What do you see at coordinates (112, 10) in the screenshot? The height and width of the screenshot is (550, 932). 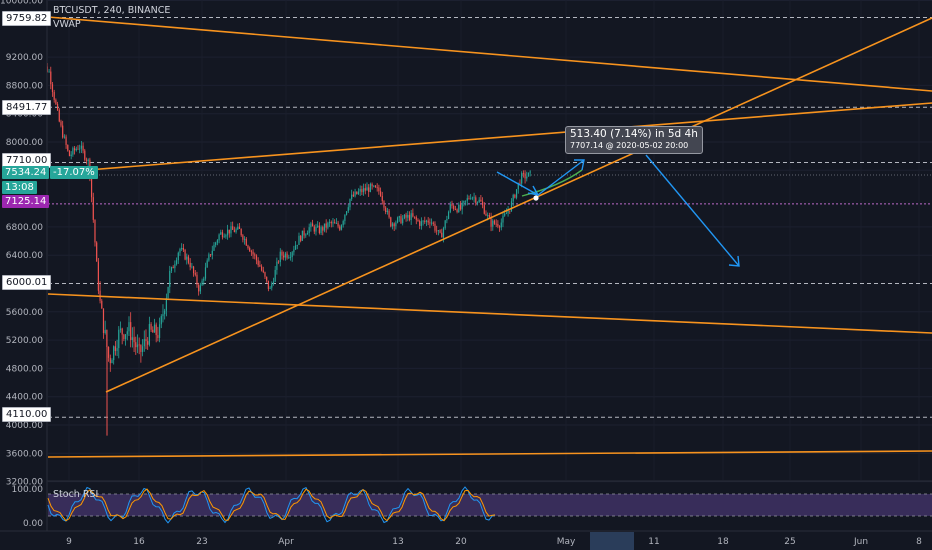 I see `symbol-title: BTCUSDT, 240, BINANCE` at bounding box center [112, 10].